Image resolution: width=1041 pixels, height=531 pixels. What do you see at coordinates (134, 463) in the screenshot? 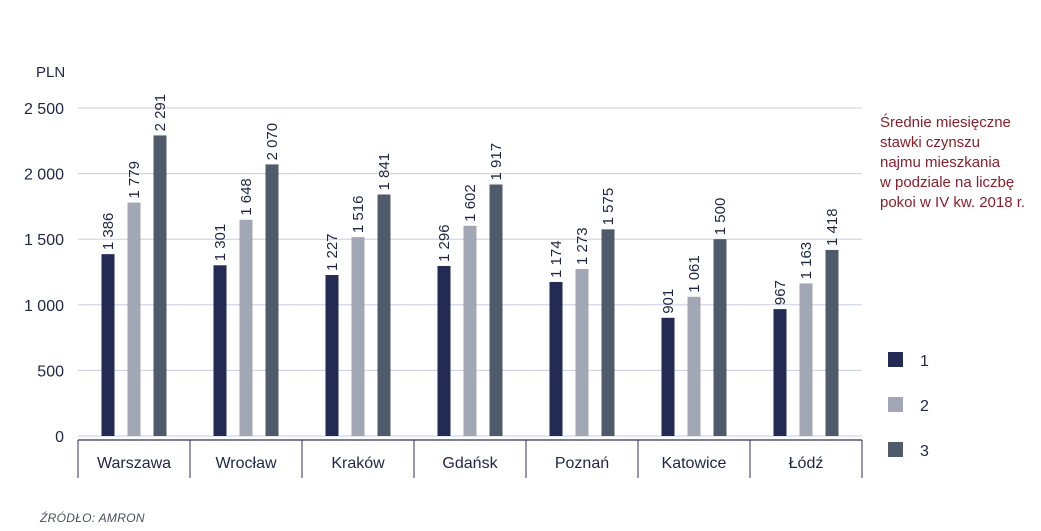
I see `x-category-label: Warszawa` at bounding box center [134, 463].